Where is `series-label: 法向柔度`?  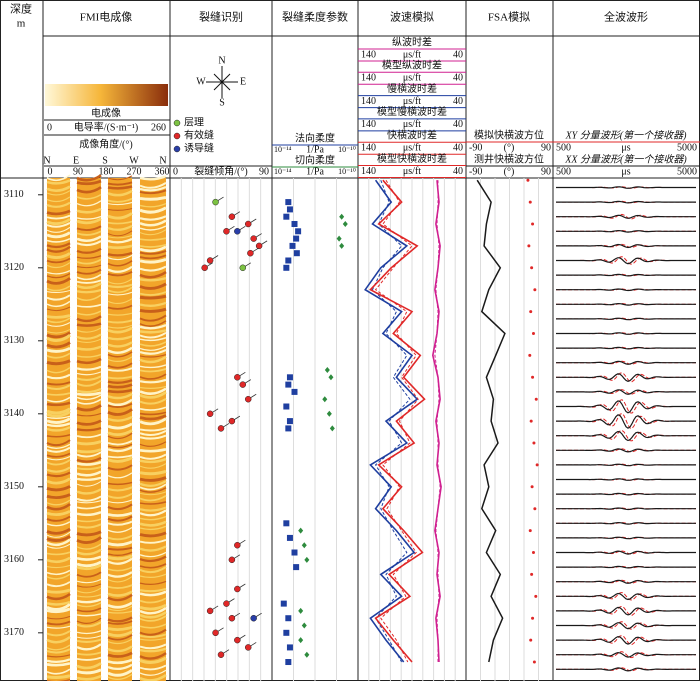
series-label: 法向柔度 is located at coordinates (315, 137).